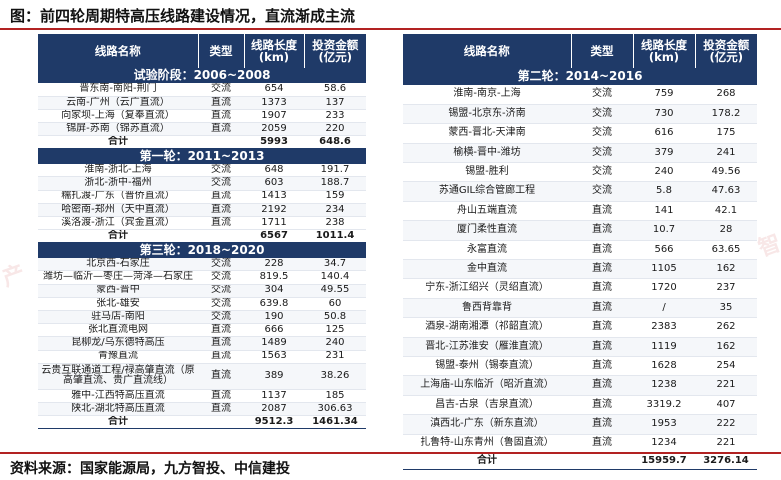 Image resolution: width=781 pixels, height=480 pixels. Describe the element at coordinates (580, 172) in the screenshot. I see `table-row: 锡盟-胜利 交流 240 49.56` at that location.